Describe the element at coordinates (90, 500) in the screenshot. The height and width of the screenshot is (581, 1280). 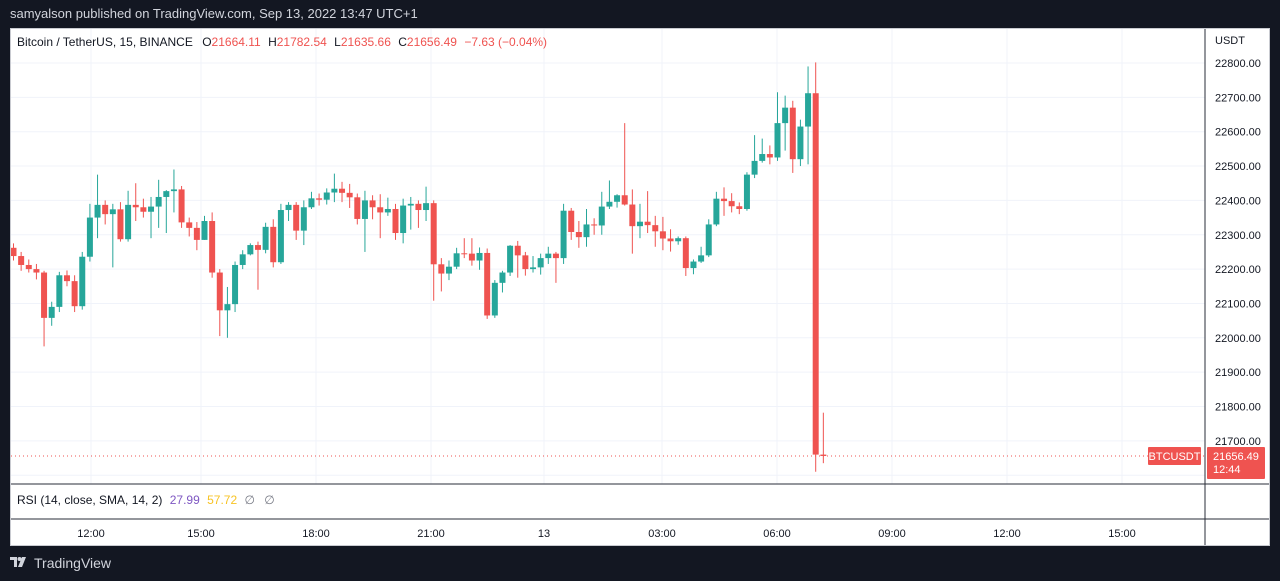
I see `rsi-label: RSI (14, close, SMA, 14, 2)` at that location.